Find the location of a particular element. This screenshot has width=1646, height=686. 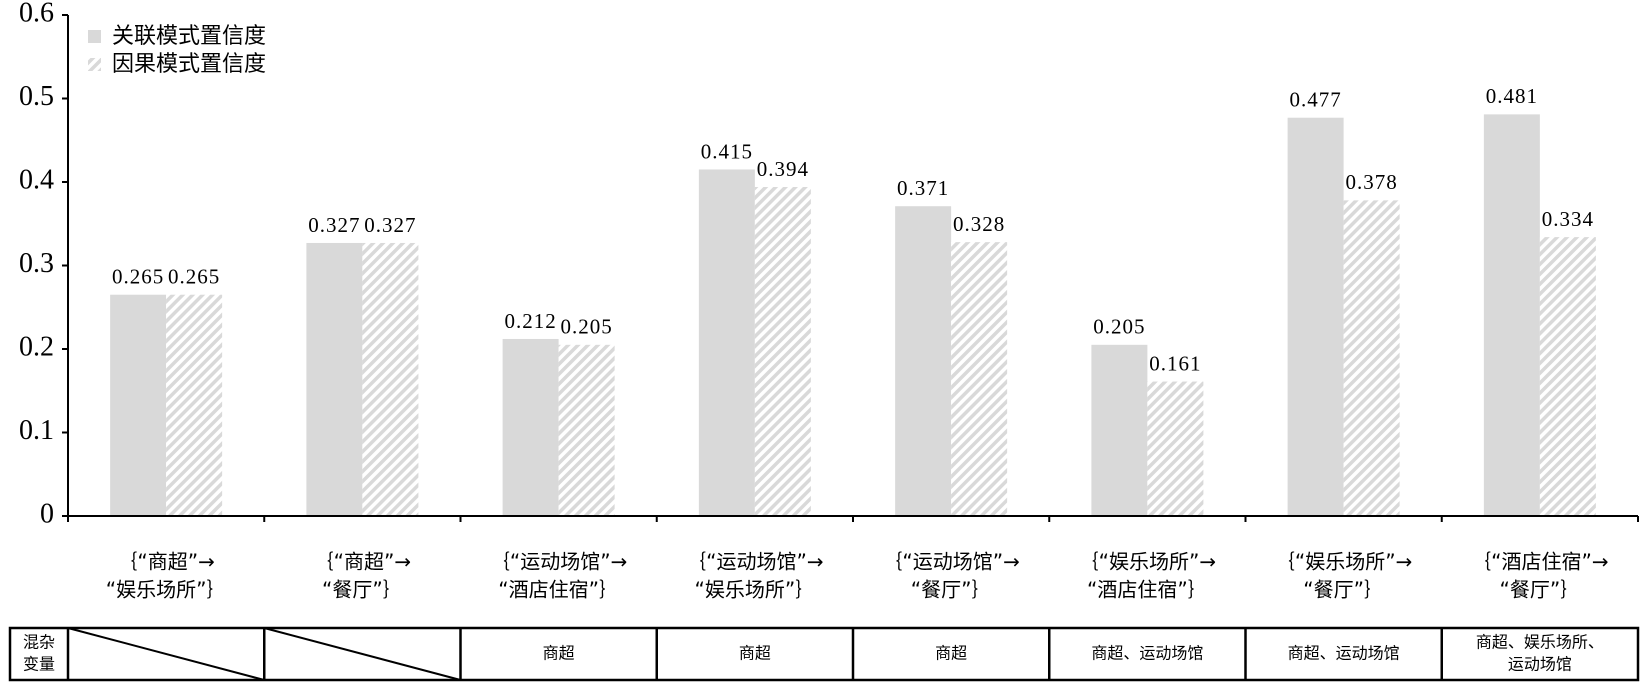

table-header: 变量 is located at coordinates (39, 664).